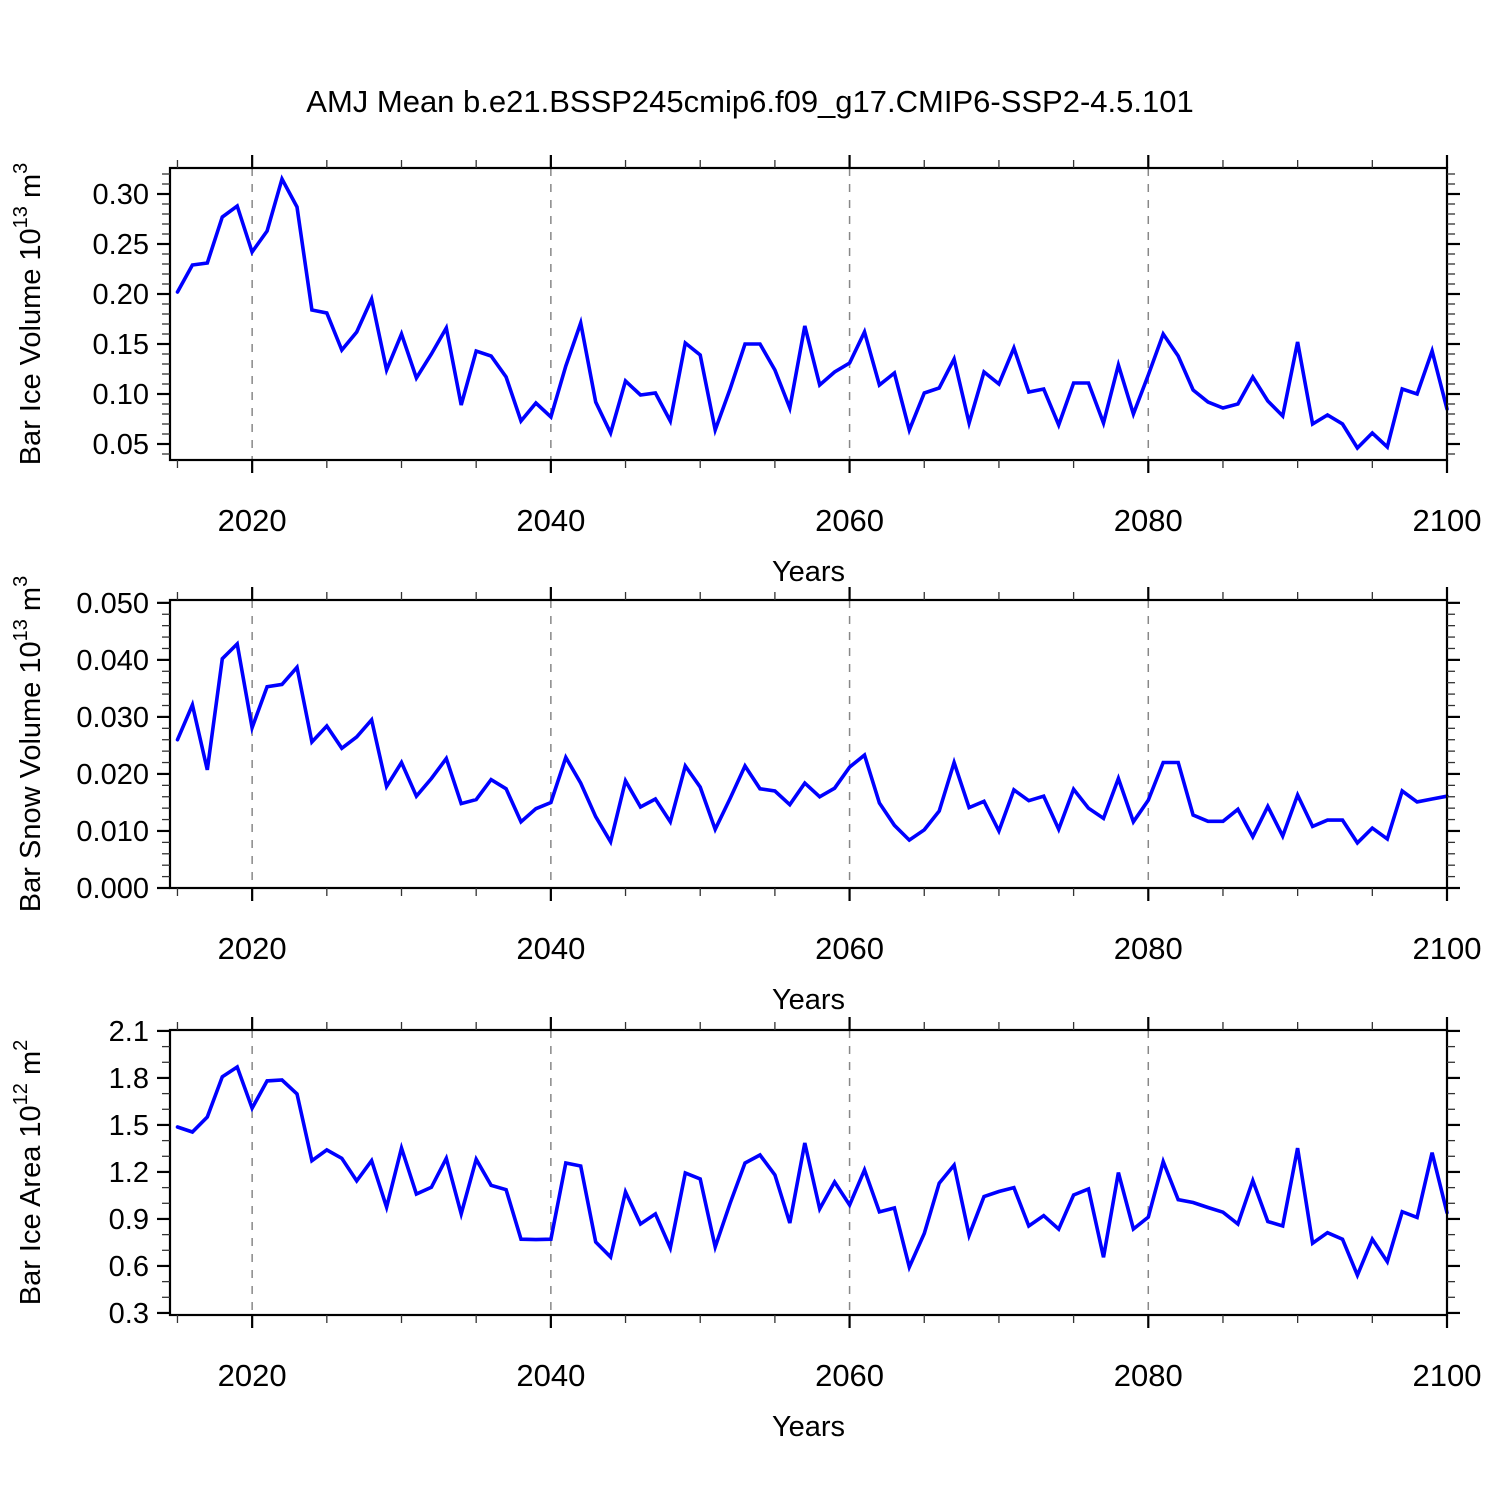 This screenshot has width=1500, height=1500. I want to click on y-tick-label: 0.30, so click(121, 195).